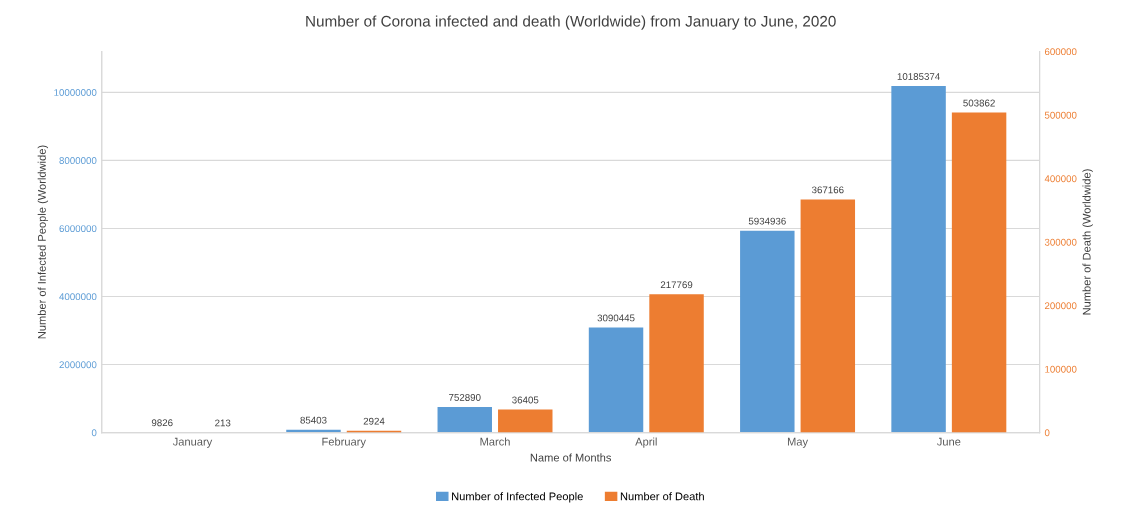 Image resolution: width=1130 pixels, height=515 pixels. I want to click on data-label: 10185374, so click(918, 76).